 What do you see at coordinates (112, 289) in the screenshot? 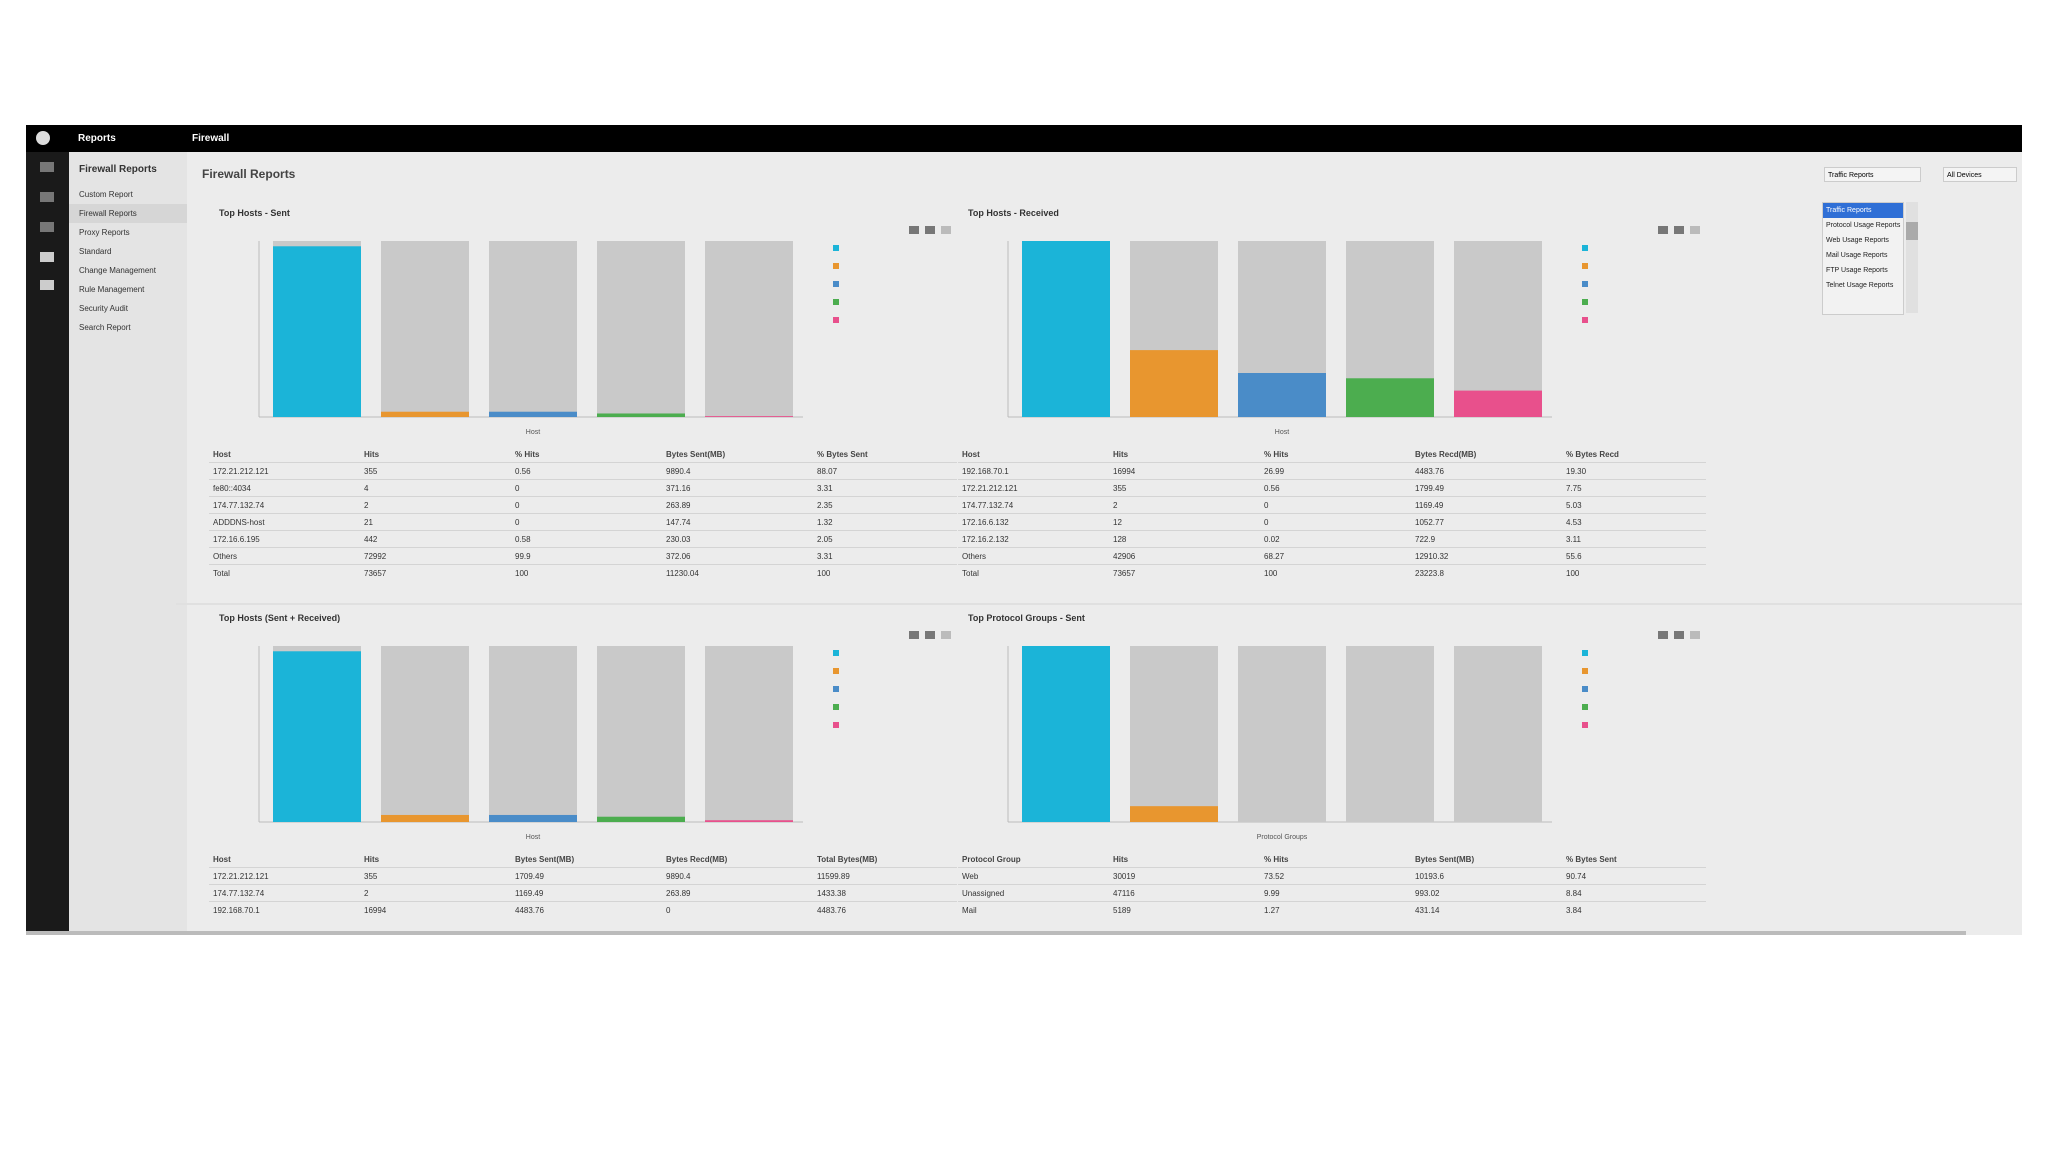
I see `nav-item: Rule Management` at bounding box center [112, 289].